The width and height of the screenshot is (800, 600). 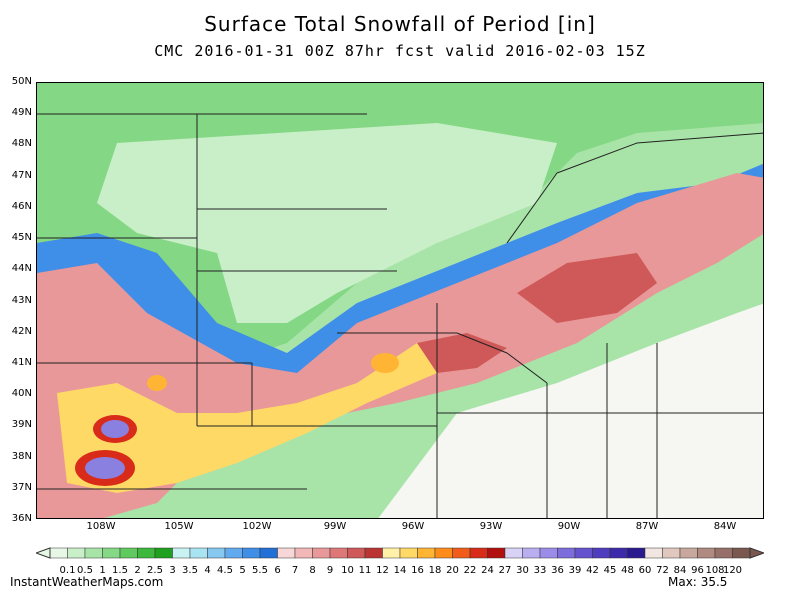 What do you see at coordinates (587, 288) in the screenshot?
I see `red-core` at bounding box center [587, 288].